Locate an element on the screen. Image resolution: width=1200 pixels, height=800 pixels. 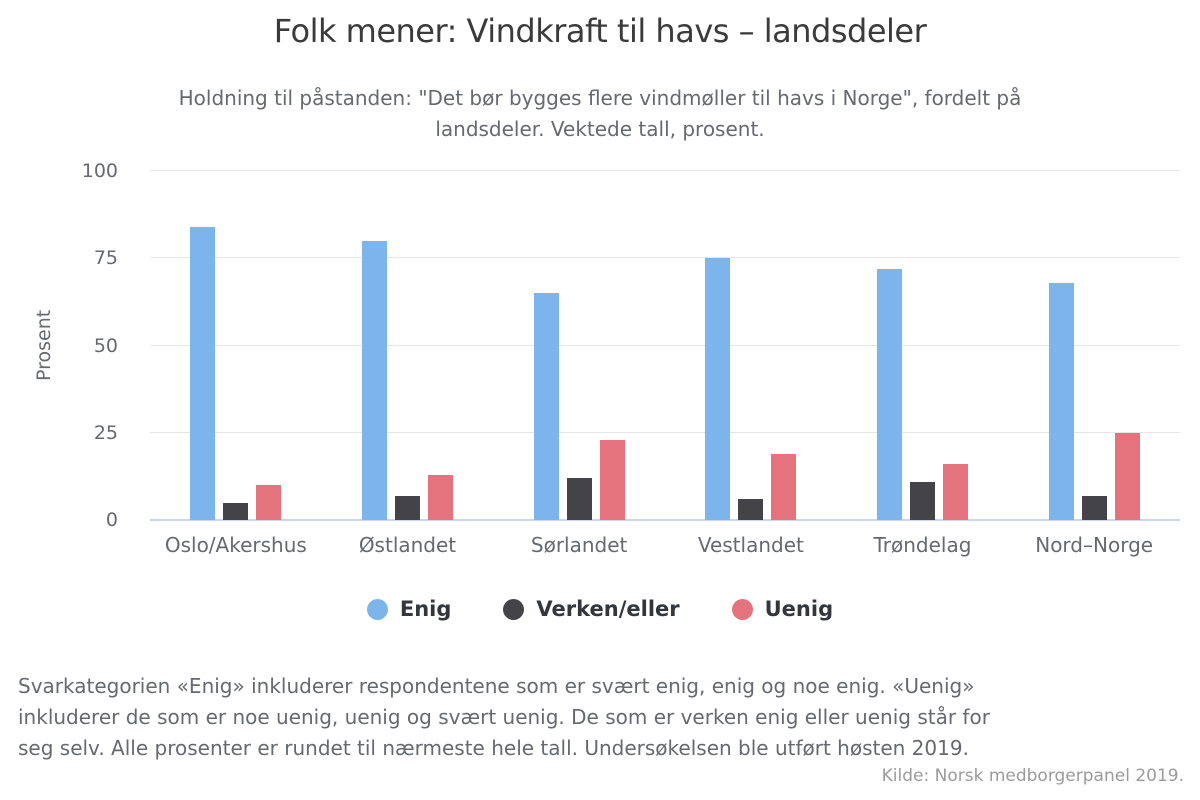
legend-item-verken-eller: Verken/eller is located at coordinates (591, 609).